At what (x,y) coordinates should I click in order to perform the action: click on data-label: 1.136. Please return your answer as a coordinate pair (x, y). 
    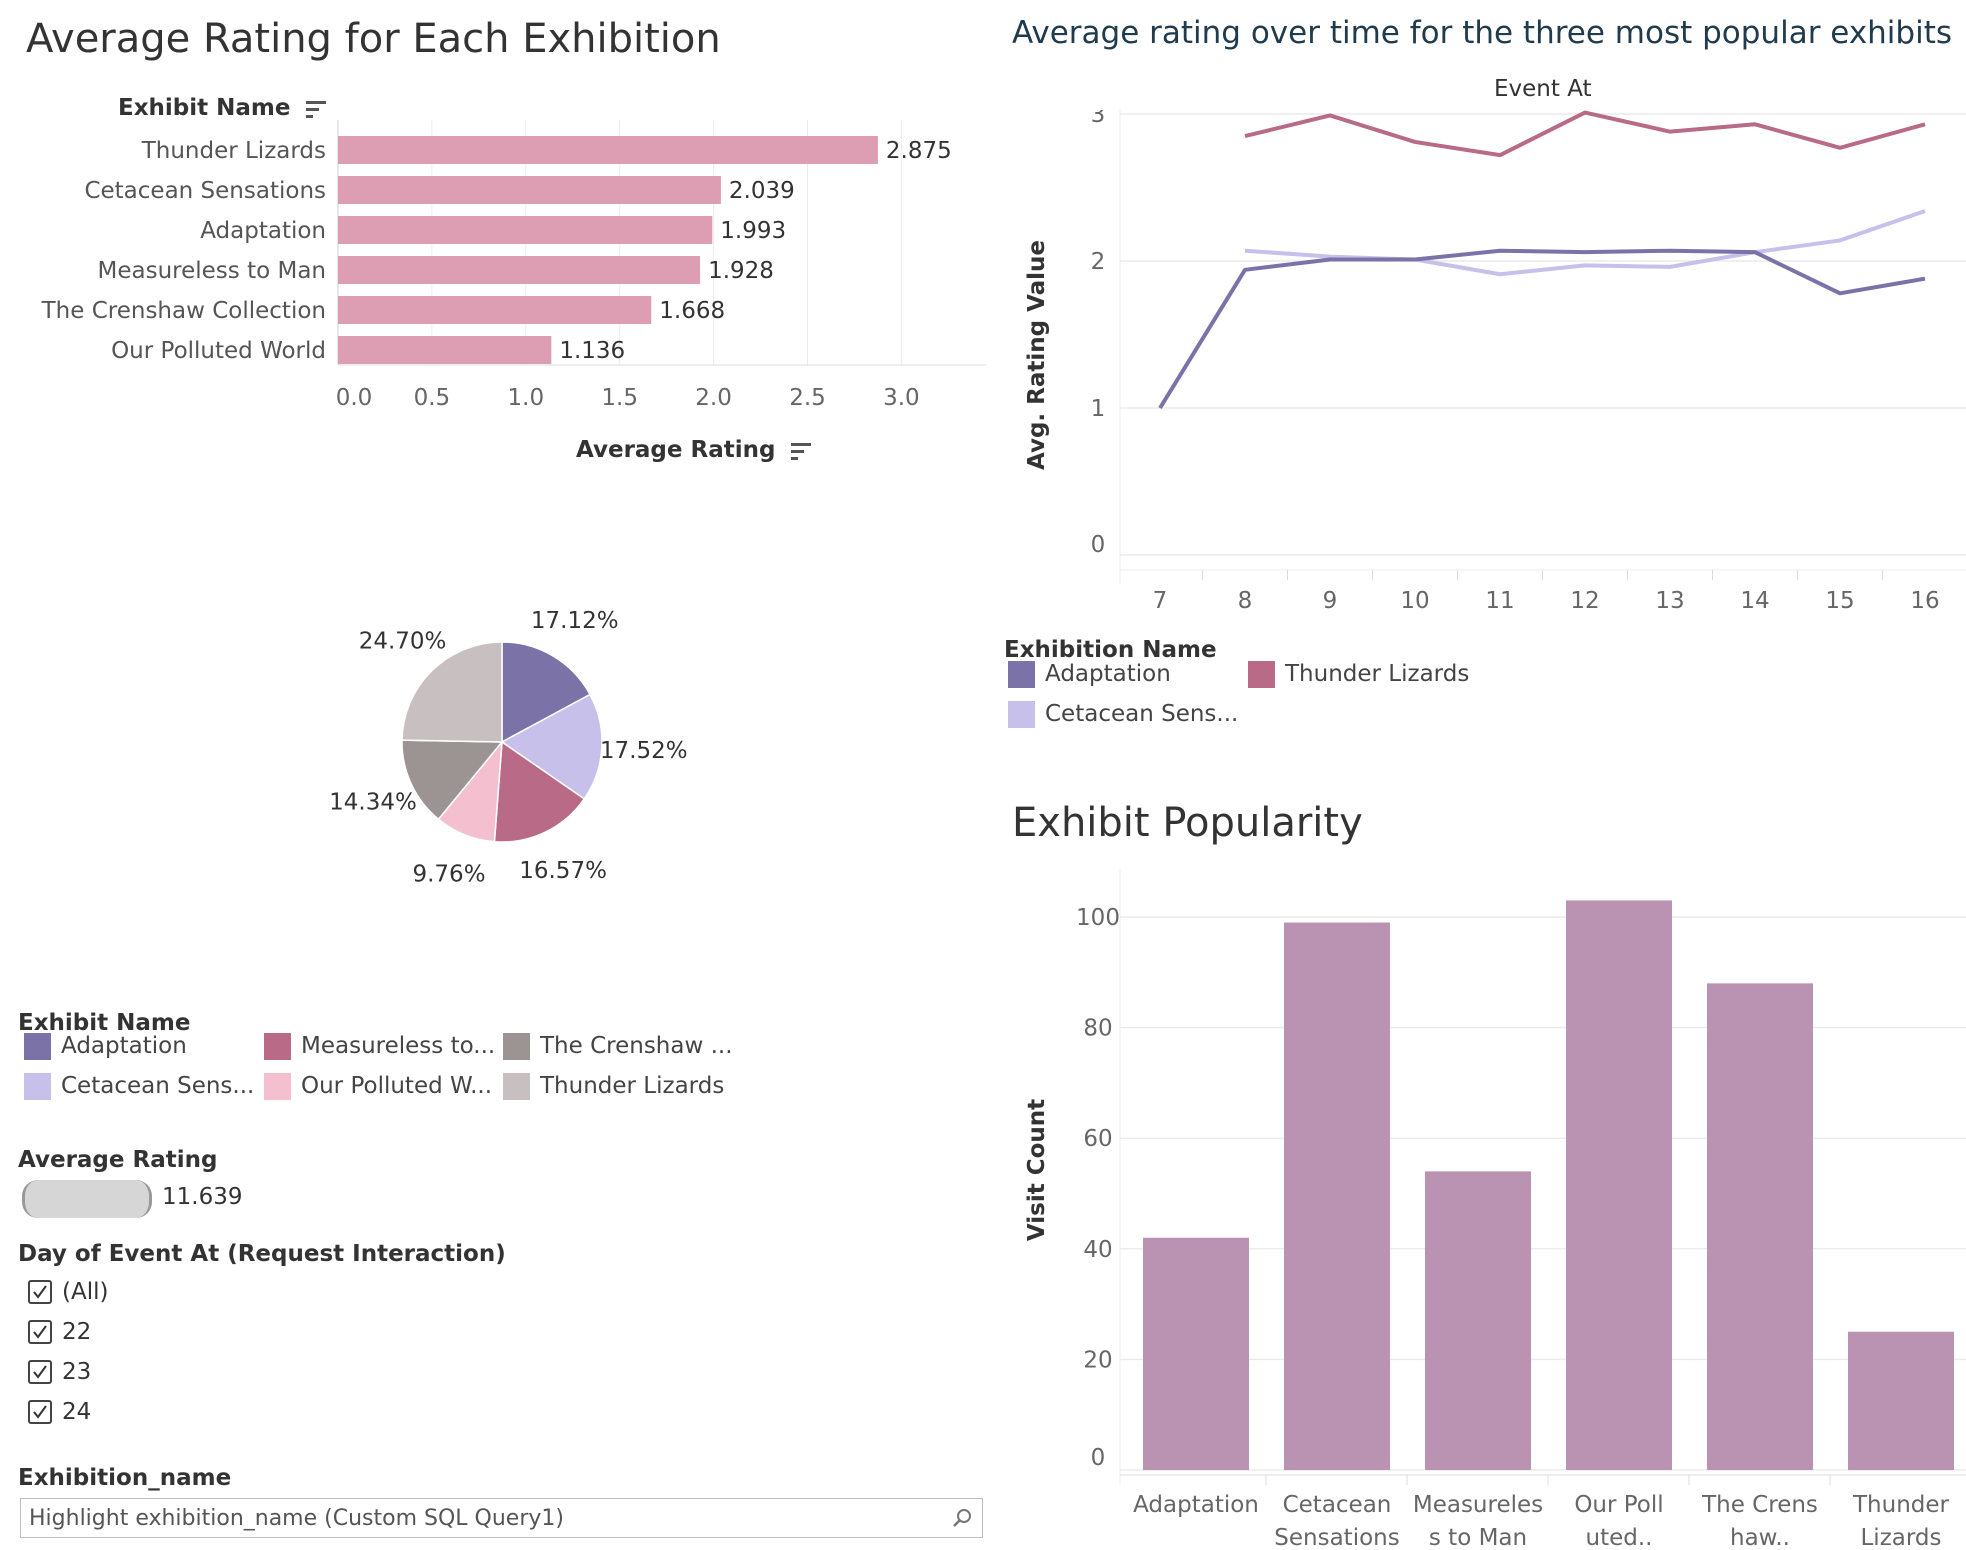
    Looking at the image, I should click on (592, 351).